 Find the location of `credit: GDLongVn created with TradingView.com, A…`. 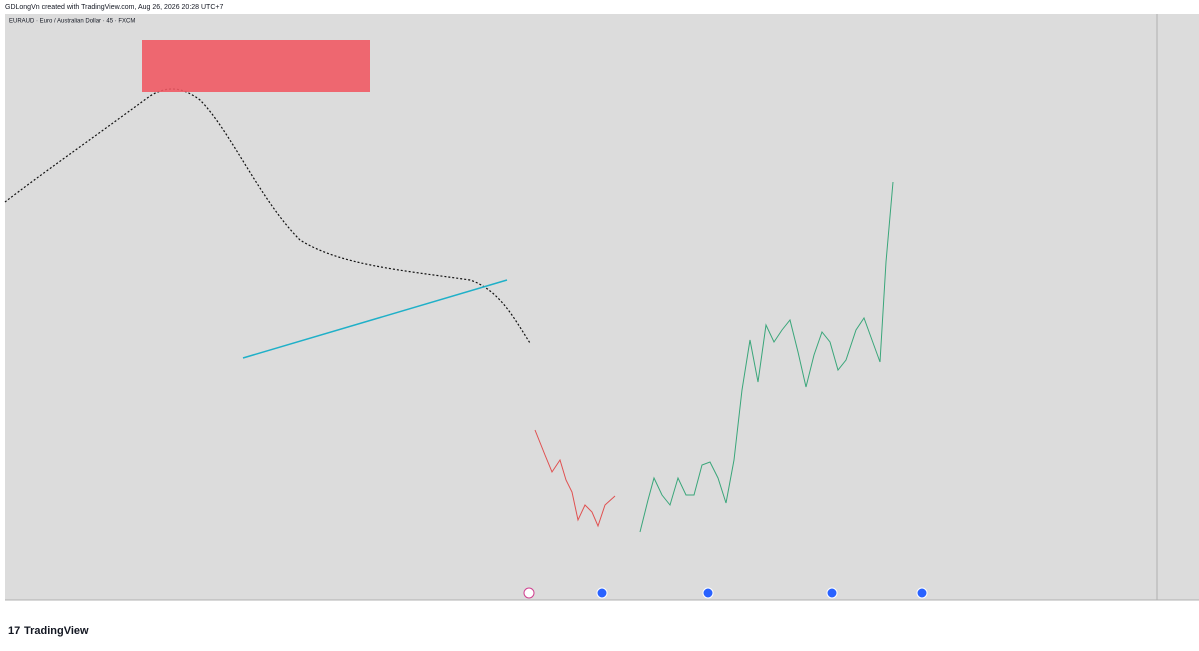

credit: GDLongVn created with TradingView.com, A… is located at coordinates (114, 7).